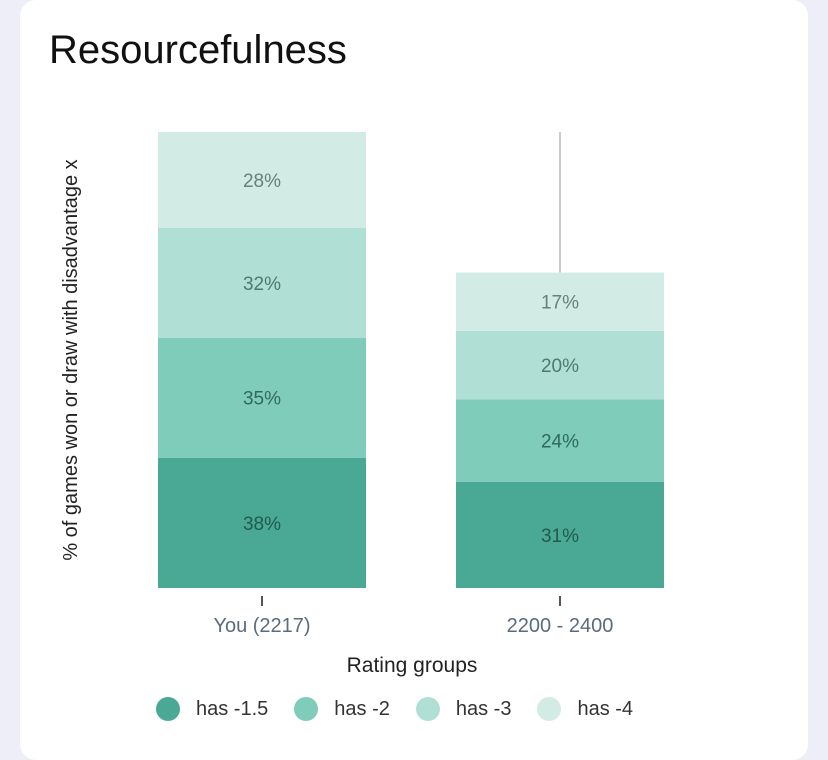 The height and width of the screenshot is (760, 828). Describe the element at coordinates (605, 708) in the screenshot. I see `legend-label: has -4` at that location.